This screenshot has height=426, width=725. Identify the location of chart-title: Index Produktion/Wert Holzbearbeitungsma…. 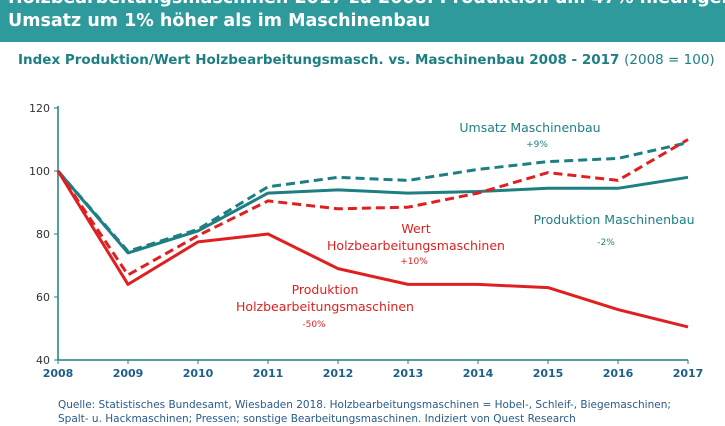
(366, 60).